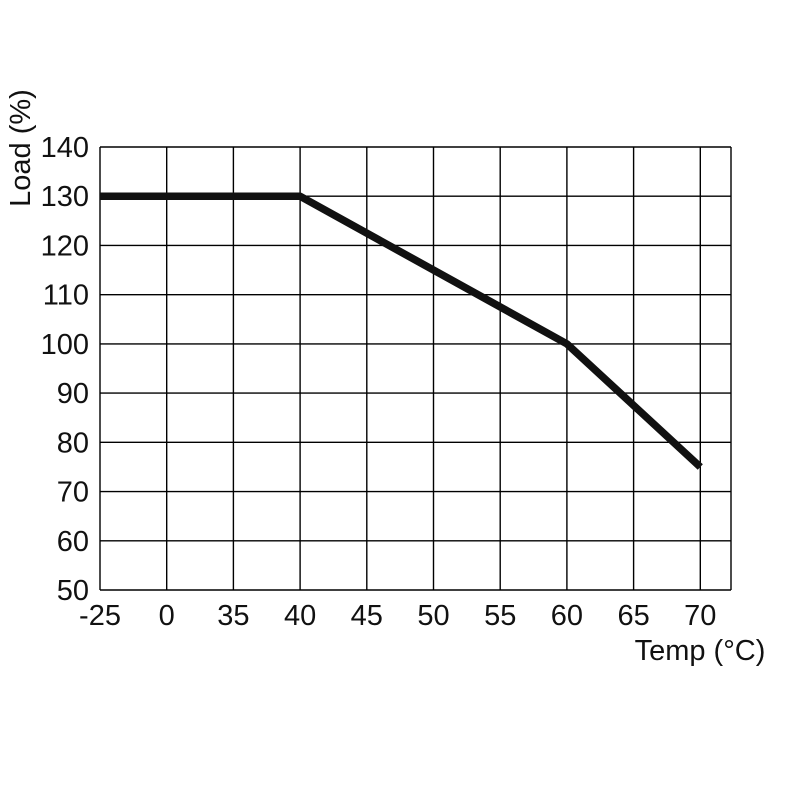  I want to click on x-tick-label: 40, so click(300, 616).